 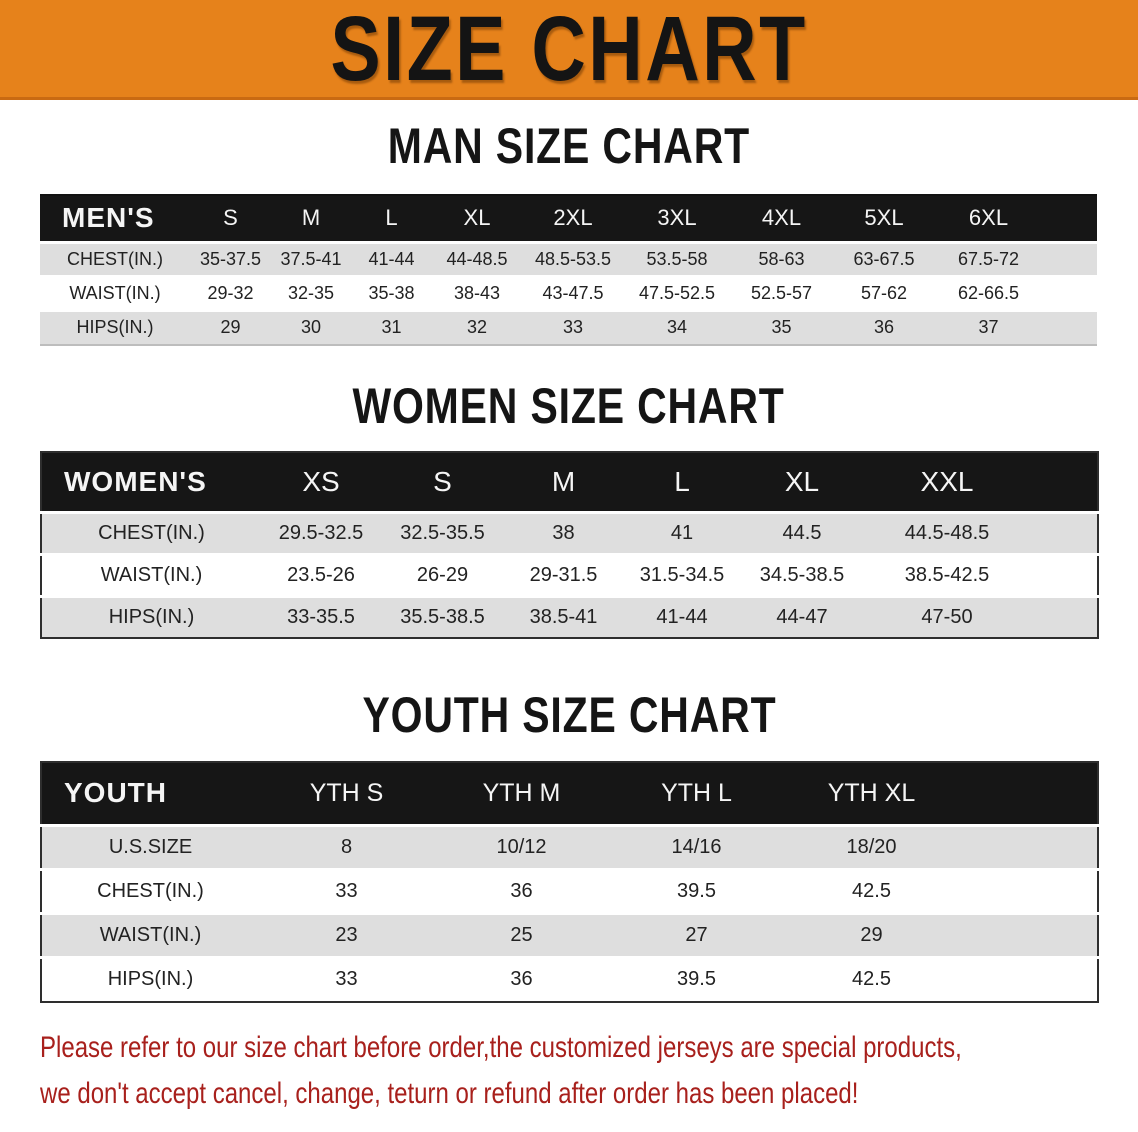 What do you see at coordinates (569, 979) in the screenshot?
I see `measurement-row: HIPS(IN.) 33 36 39.5 42.5` at bounding box center [569, 979].